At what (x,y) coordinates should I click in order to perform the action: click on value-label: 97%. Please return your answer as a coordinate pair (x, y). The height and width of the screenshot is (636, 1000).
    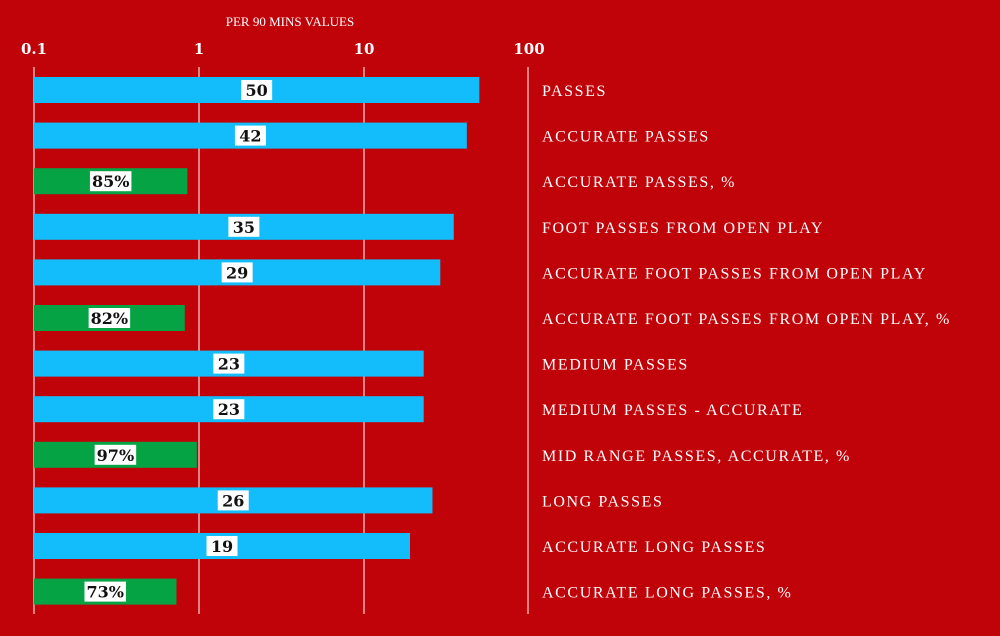
    Looking at the image, I should click on (115, 455).